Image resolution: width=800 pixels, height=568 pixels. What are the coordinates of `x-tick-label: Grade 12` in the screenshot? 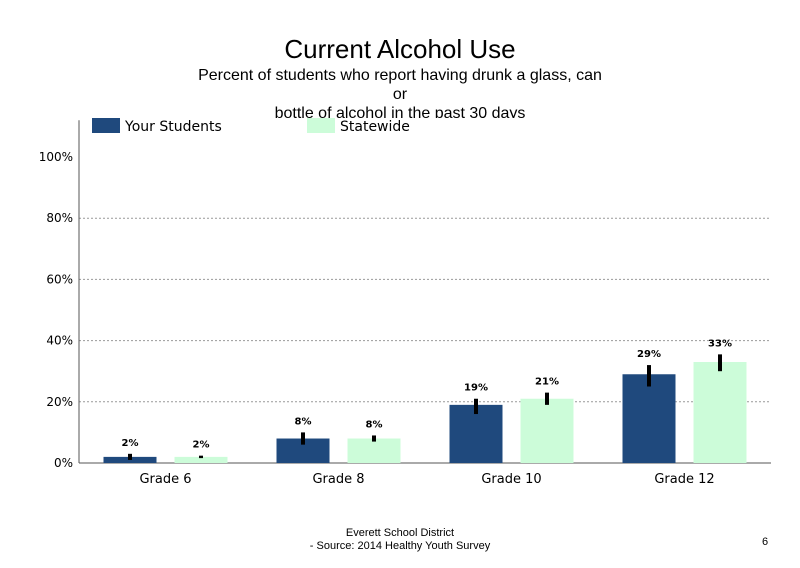 It's located at (684, 479).